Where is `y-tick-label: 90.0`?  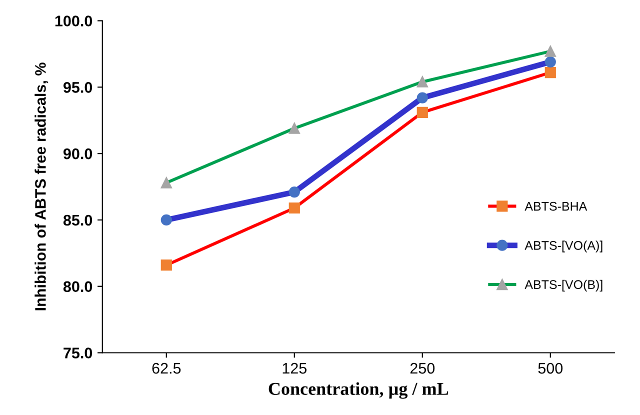 y-tick-label: 90.0 is located at coordinates (77, 154).